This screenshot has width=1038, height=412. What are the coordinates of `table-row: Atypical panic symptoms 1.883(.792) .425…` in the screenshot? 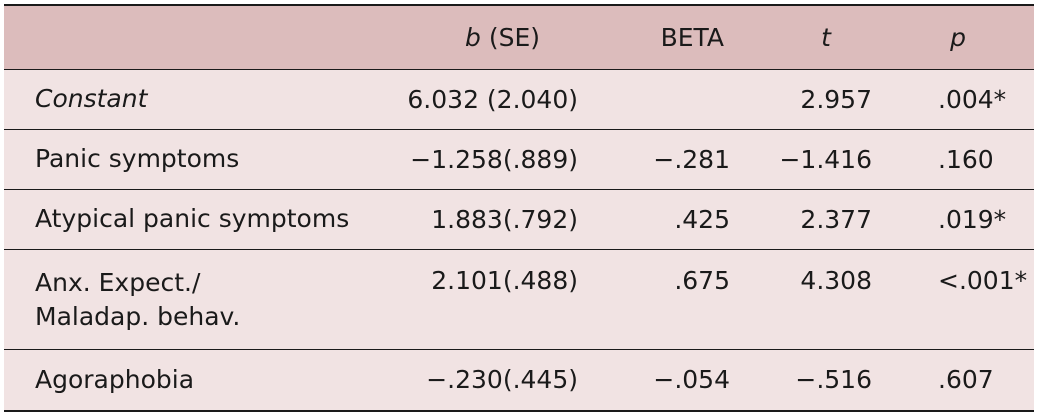 It's located at (519, 219).